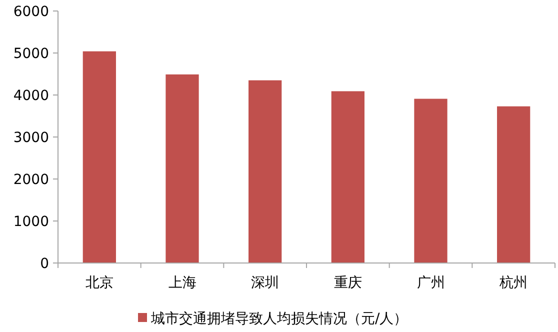  What do you see at coordinates (182, 283) in the screenshot?
I see `x-tick-label: 上海` at bounding box center [182, 283].